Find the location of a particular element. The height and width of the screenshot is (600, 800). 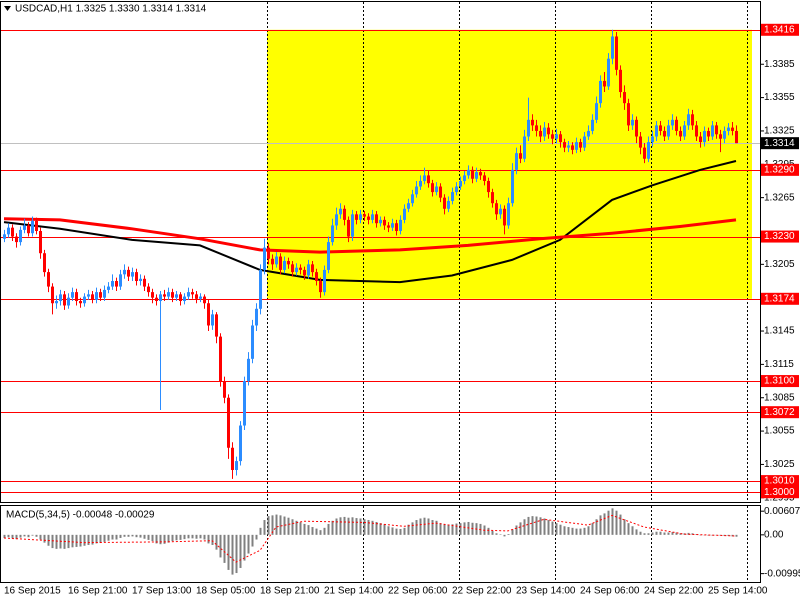

macd-y-tick-label: -0.00995 is located at coordinates (782, 573).